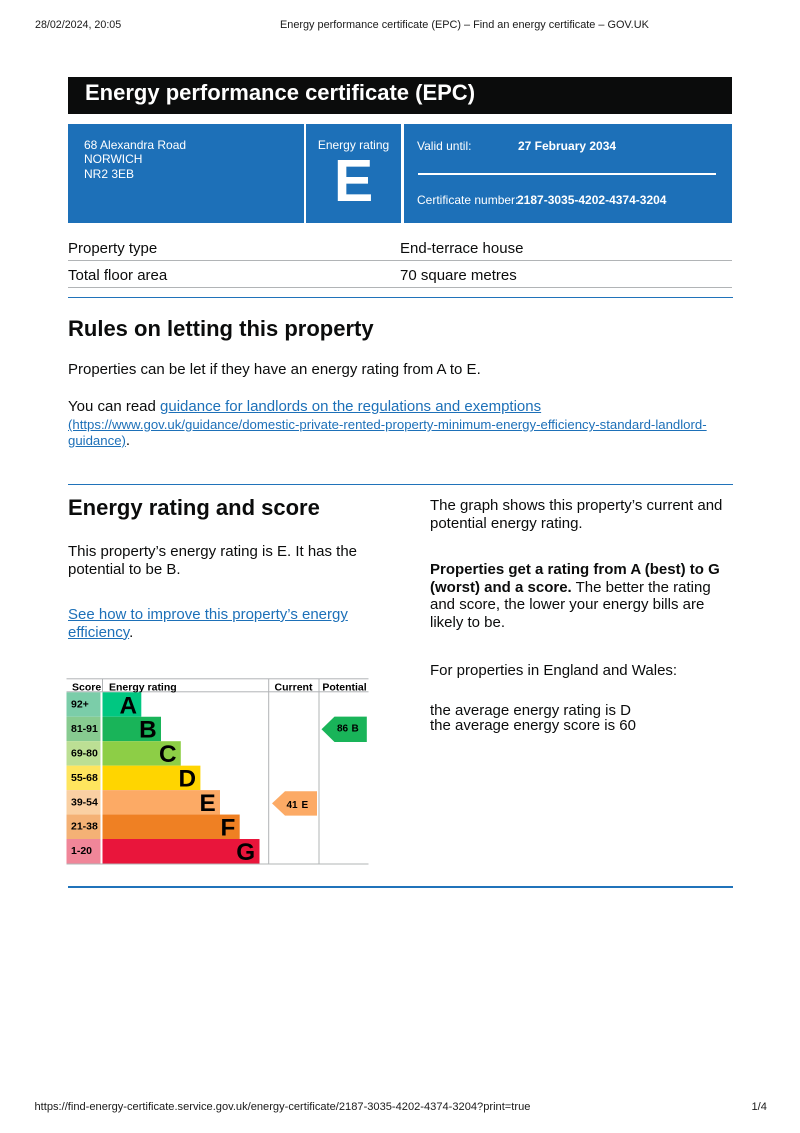  What do you see at coordinates (228, 828) in the screenshot?
I see `svg-text: F` at bounding box center [228, 828].